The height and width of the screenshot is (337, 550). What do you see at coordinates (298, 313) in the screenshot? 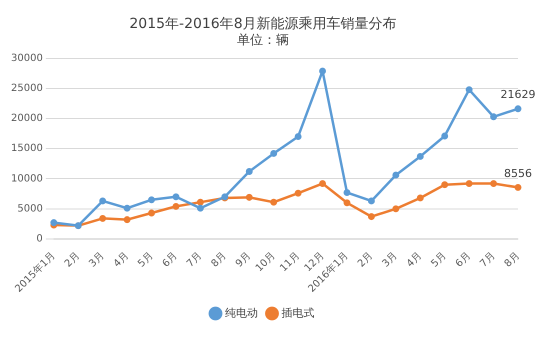
I see `legend-label: 插电式` at bounding box center [298, 313].